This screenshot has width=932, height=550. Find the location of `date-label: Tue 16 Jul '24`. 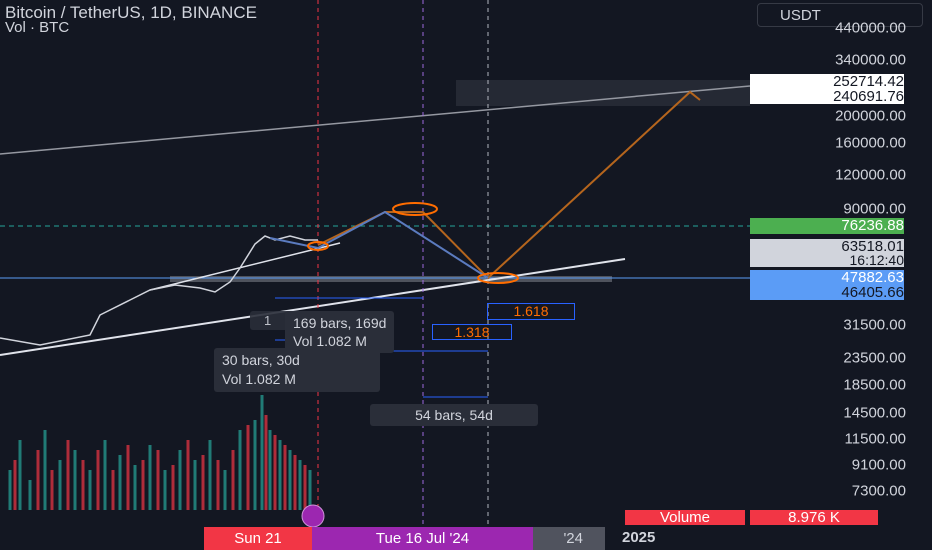

date-label: Tue 16 Jul '24 is located at coordinates (422, 538).